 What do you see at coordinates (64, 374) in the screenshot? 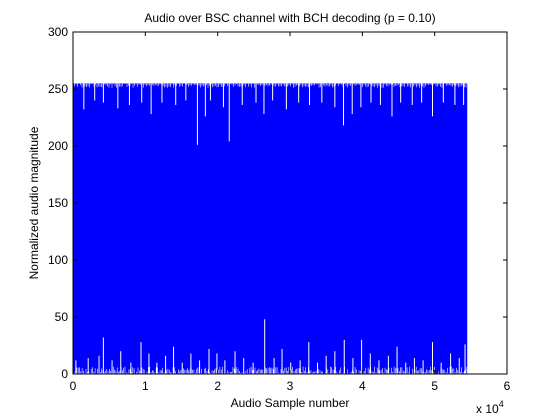
I see `y-tick-label: 0` at bounding box center [64, 374].